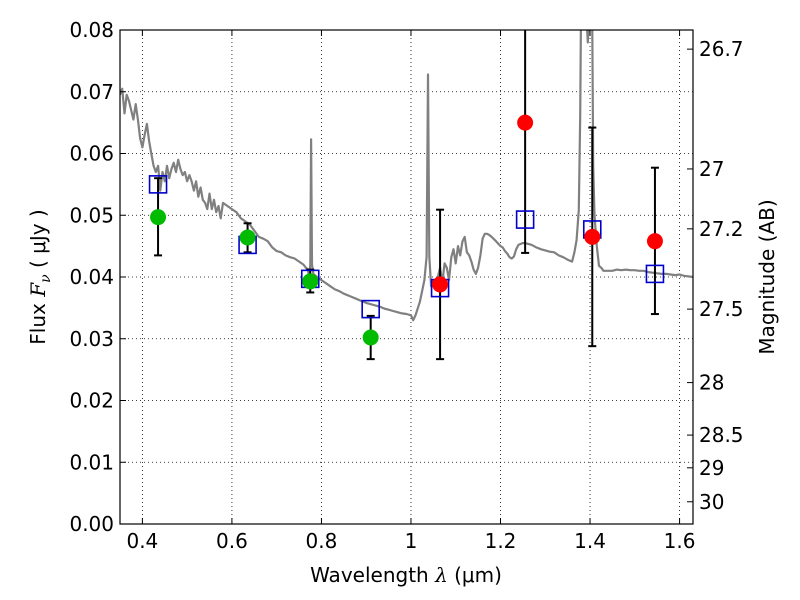  Describe the element at coordinates (711, 383) in the screenshot. I see `right-tick-label: 28` at that location.